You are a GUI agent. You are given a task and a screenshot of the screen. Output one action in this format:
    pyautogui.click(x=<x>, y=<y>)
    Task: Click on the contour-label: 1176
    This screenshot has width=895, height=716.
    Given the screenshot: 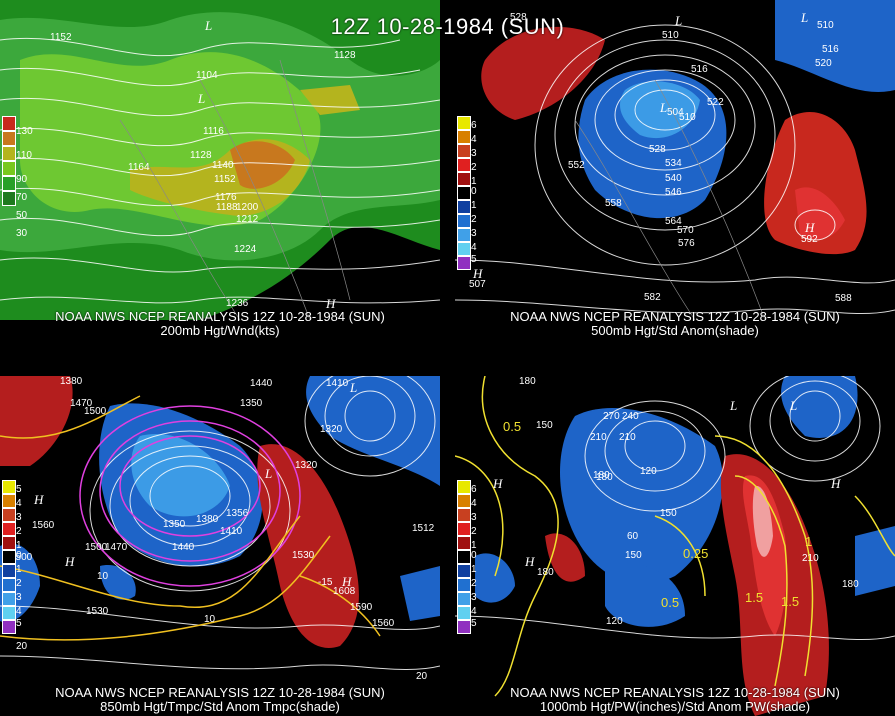 What is the action you would take?
    pyautogui.click(x=226, y=197)
    